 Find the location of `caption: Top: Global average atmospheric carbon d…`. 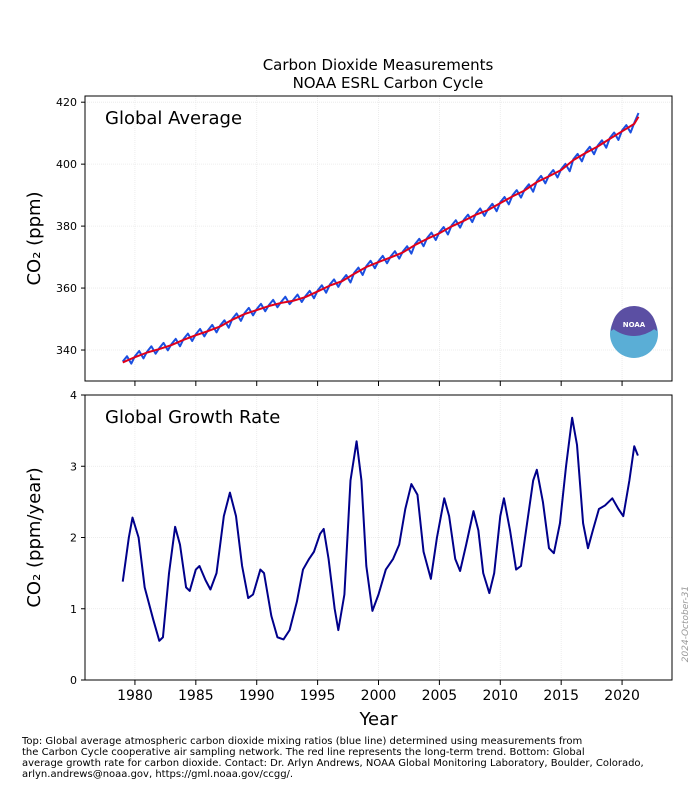

caption: Top: Global average atmospheric carbon d… is located at coordinates (332, 758).